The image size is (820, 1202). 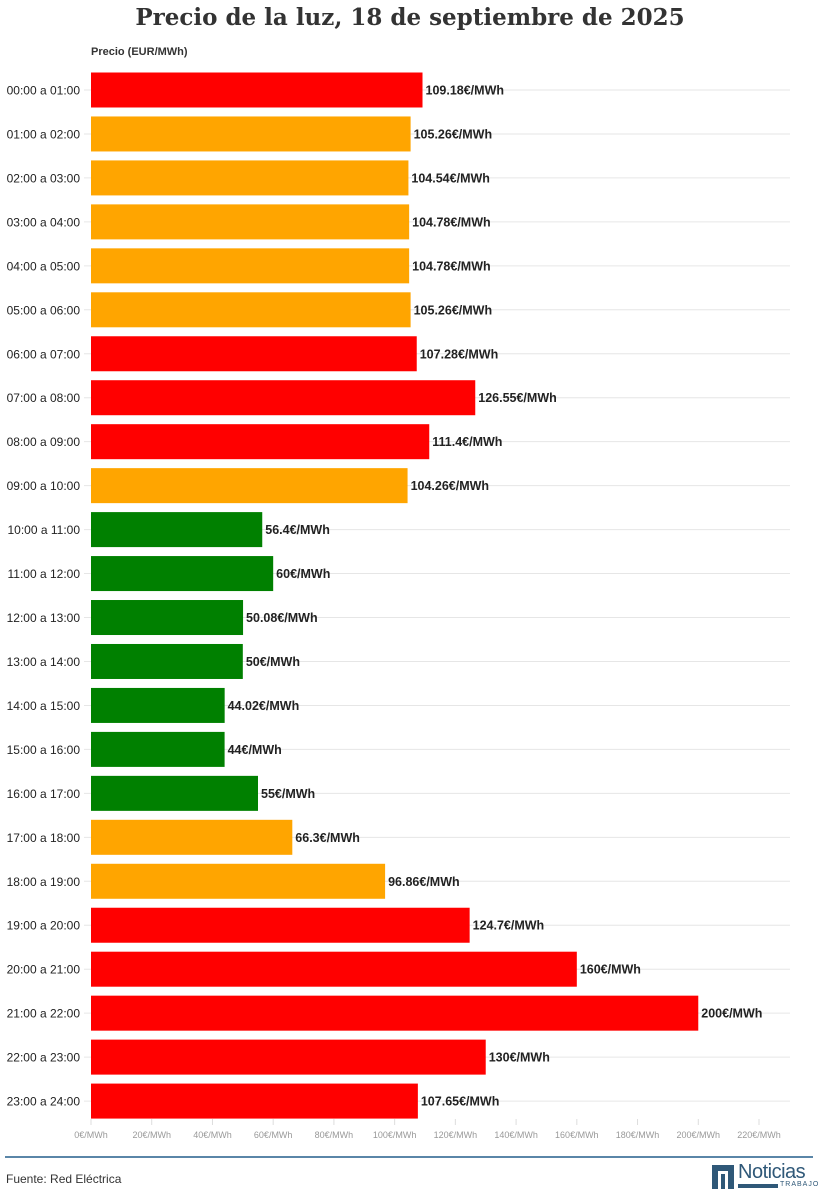 What do you see at coordinates (91, 1135) in the screenshot?
I see `x-tick-label: 0€/MWh` at bounding box center [91, 1135].